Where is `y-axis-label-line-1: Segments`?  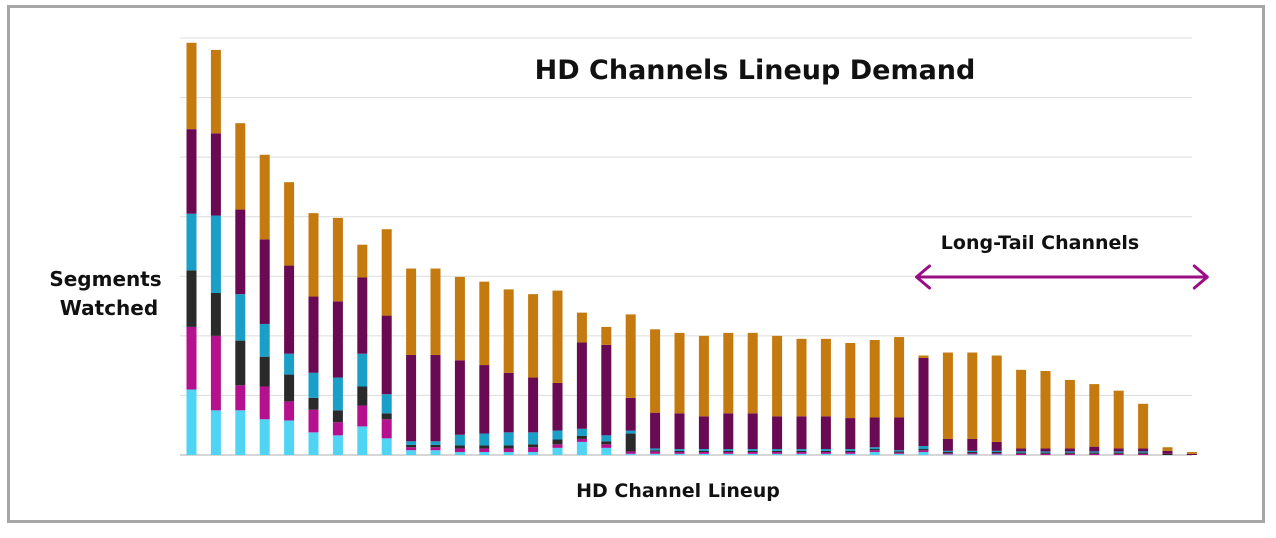
y-axis-label-line-1: Segments is located at coordinates (105, 279).